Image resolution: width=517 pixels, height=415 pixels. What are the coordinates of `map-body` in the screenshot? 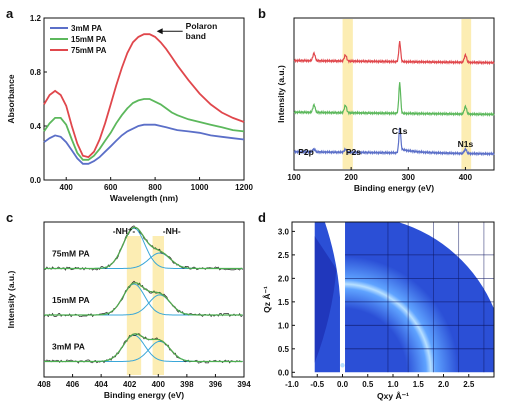 It's located at (404, 297).